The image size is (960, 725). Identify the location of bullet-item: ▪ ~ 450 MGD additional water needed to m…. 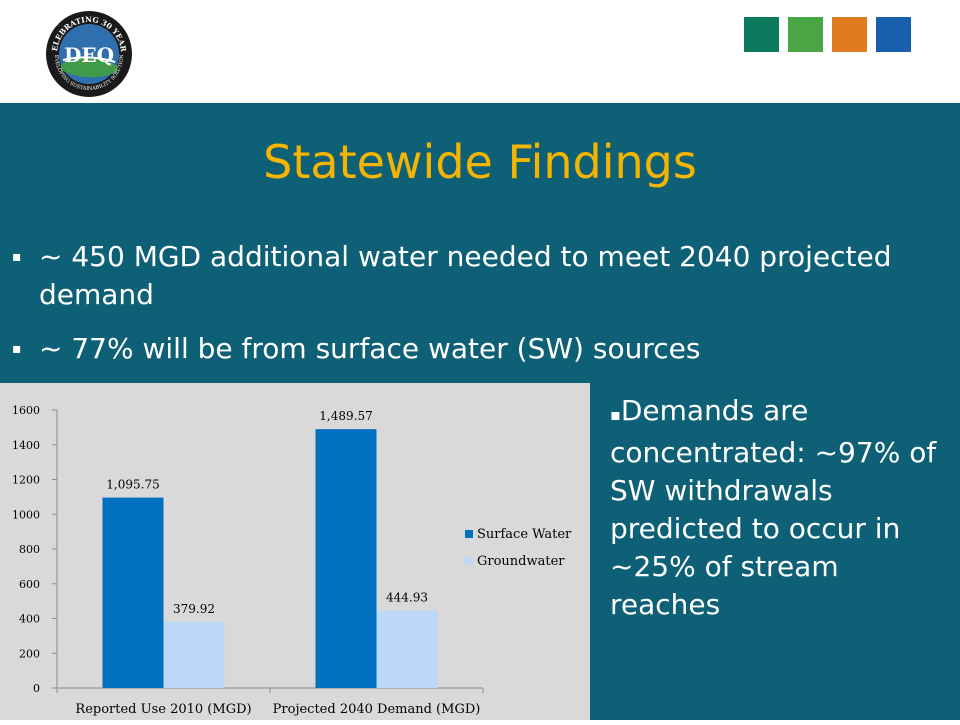
(472, 276).